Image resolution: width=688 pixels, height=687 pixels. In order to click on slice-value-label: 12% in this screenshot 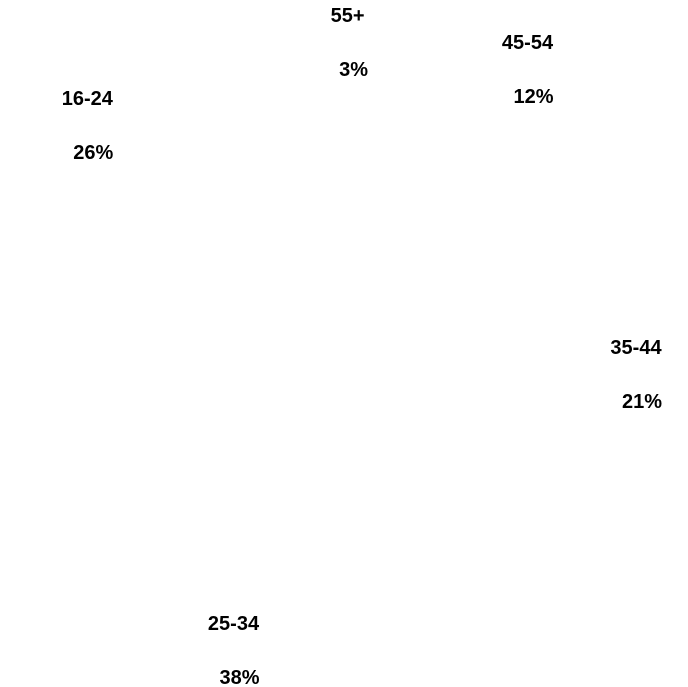, I will do `click(533, 97)`.